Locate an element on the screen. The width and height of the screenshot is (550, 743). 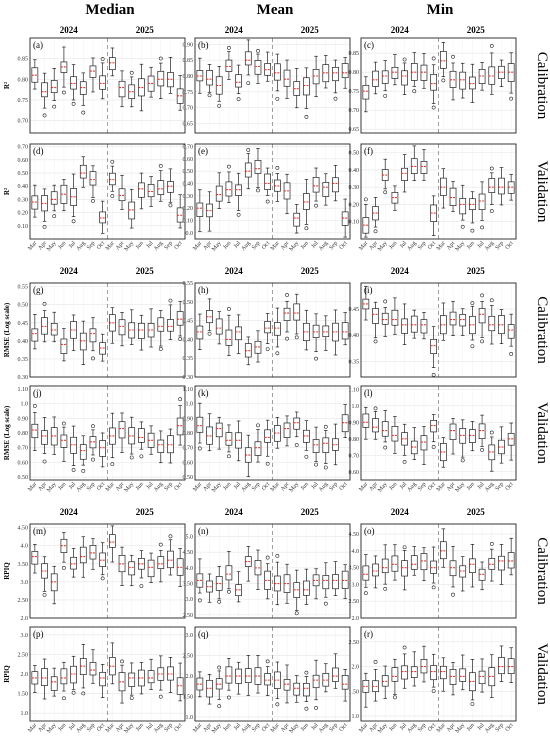
y-tick-label: 2.0 is located at coordinates (356, 668).